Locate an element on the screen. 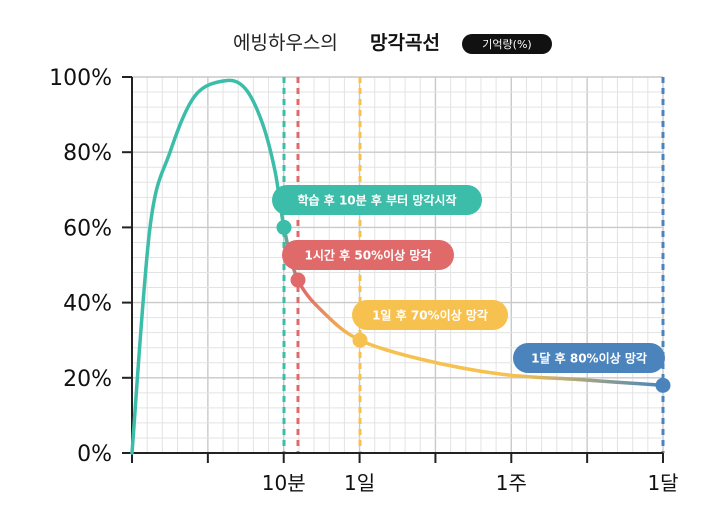  title-light-text: 에빙하우스의 is located at coordinates (285, 43).